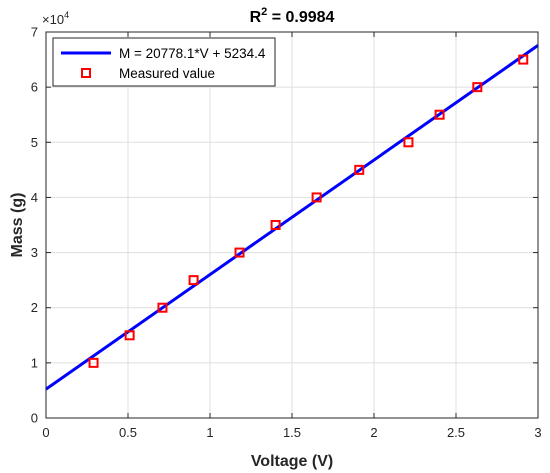 The image size is (550, 473). I want to click on y-axis-label: Mass (g), so click(17, 225).